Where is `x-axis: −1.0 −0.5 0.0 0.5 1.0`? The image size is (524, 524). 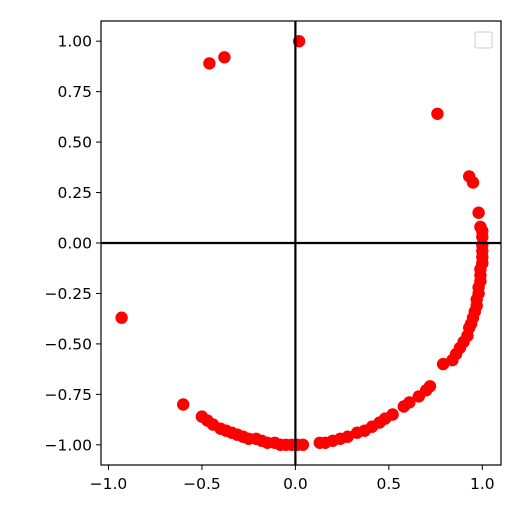
x-axis: −1.0 −0.5 0.0 0.5 1.0 is located at coordinates (292, 479).